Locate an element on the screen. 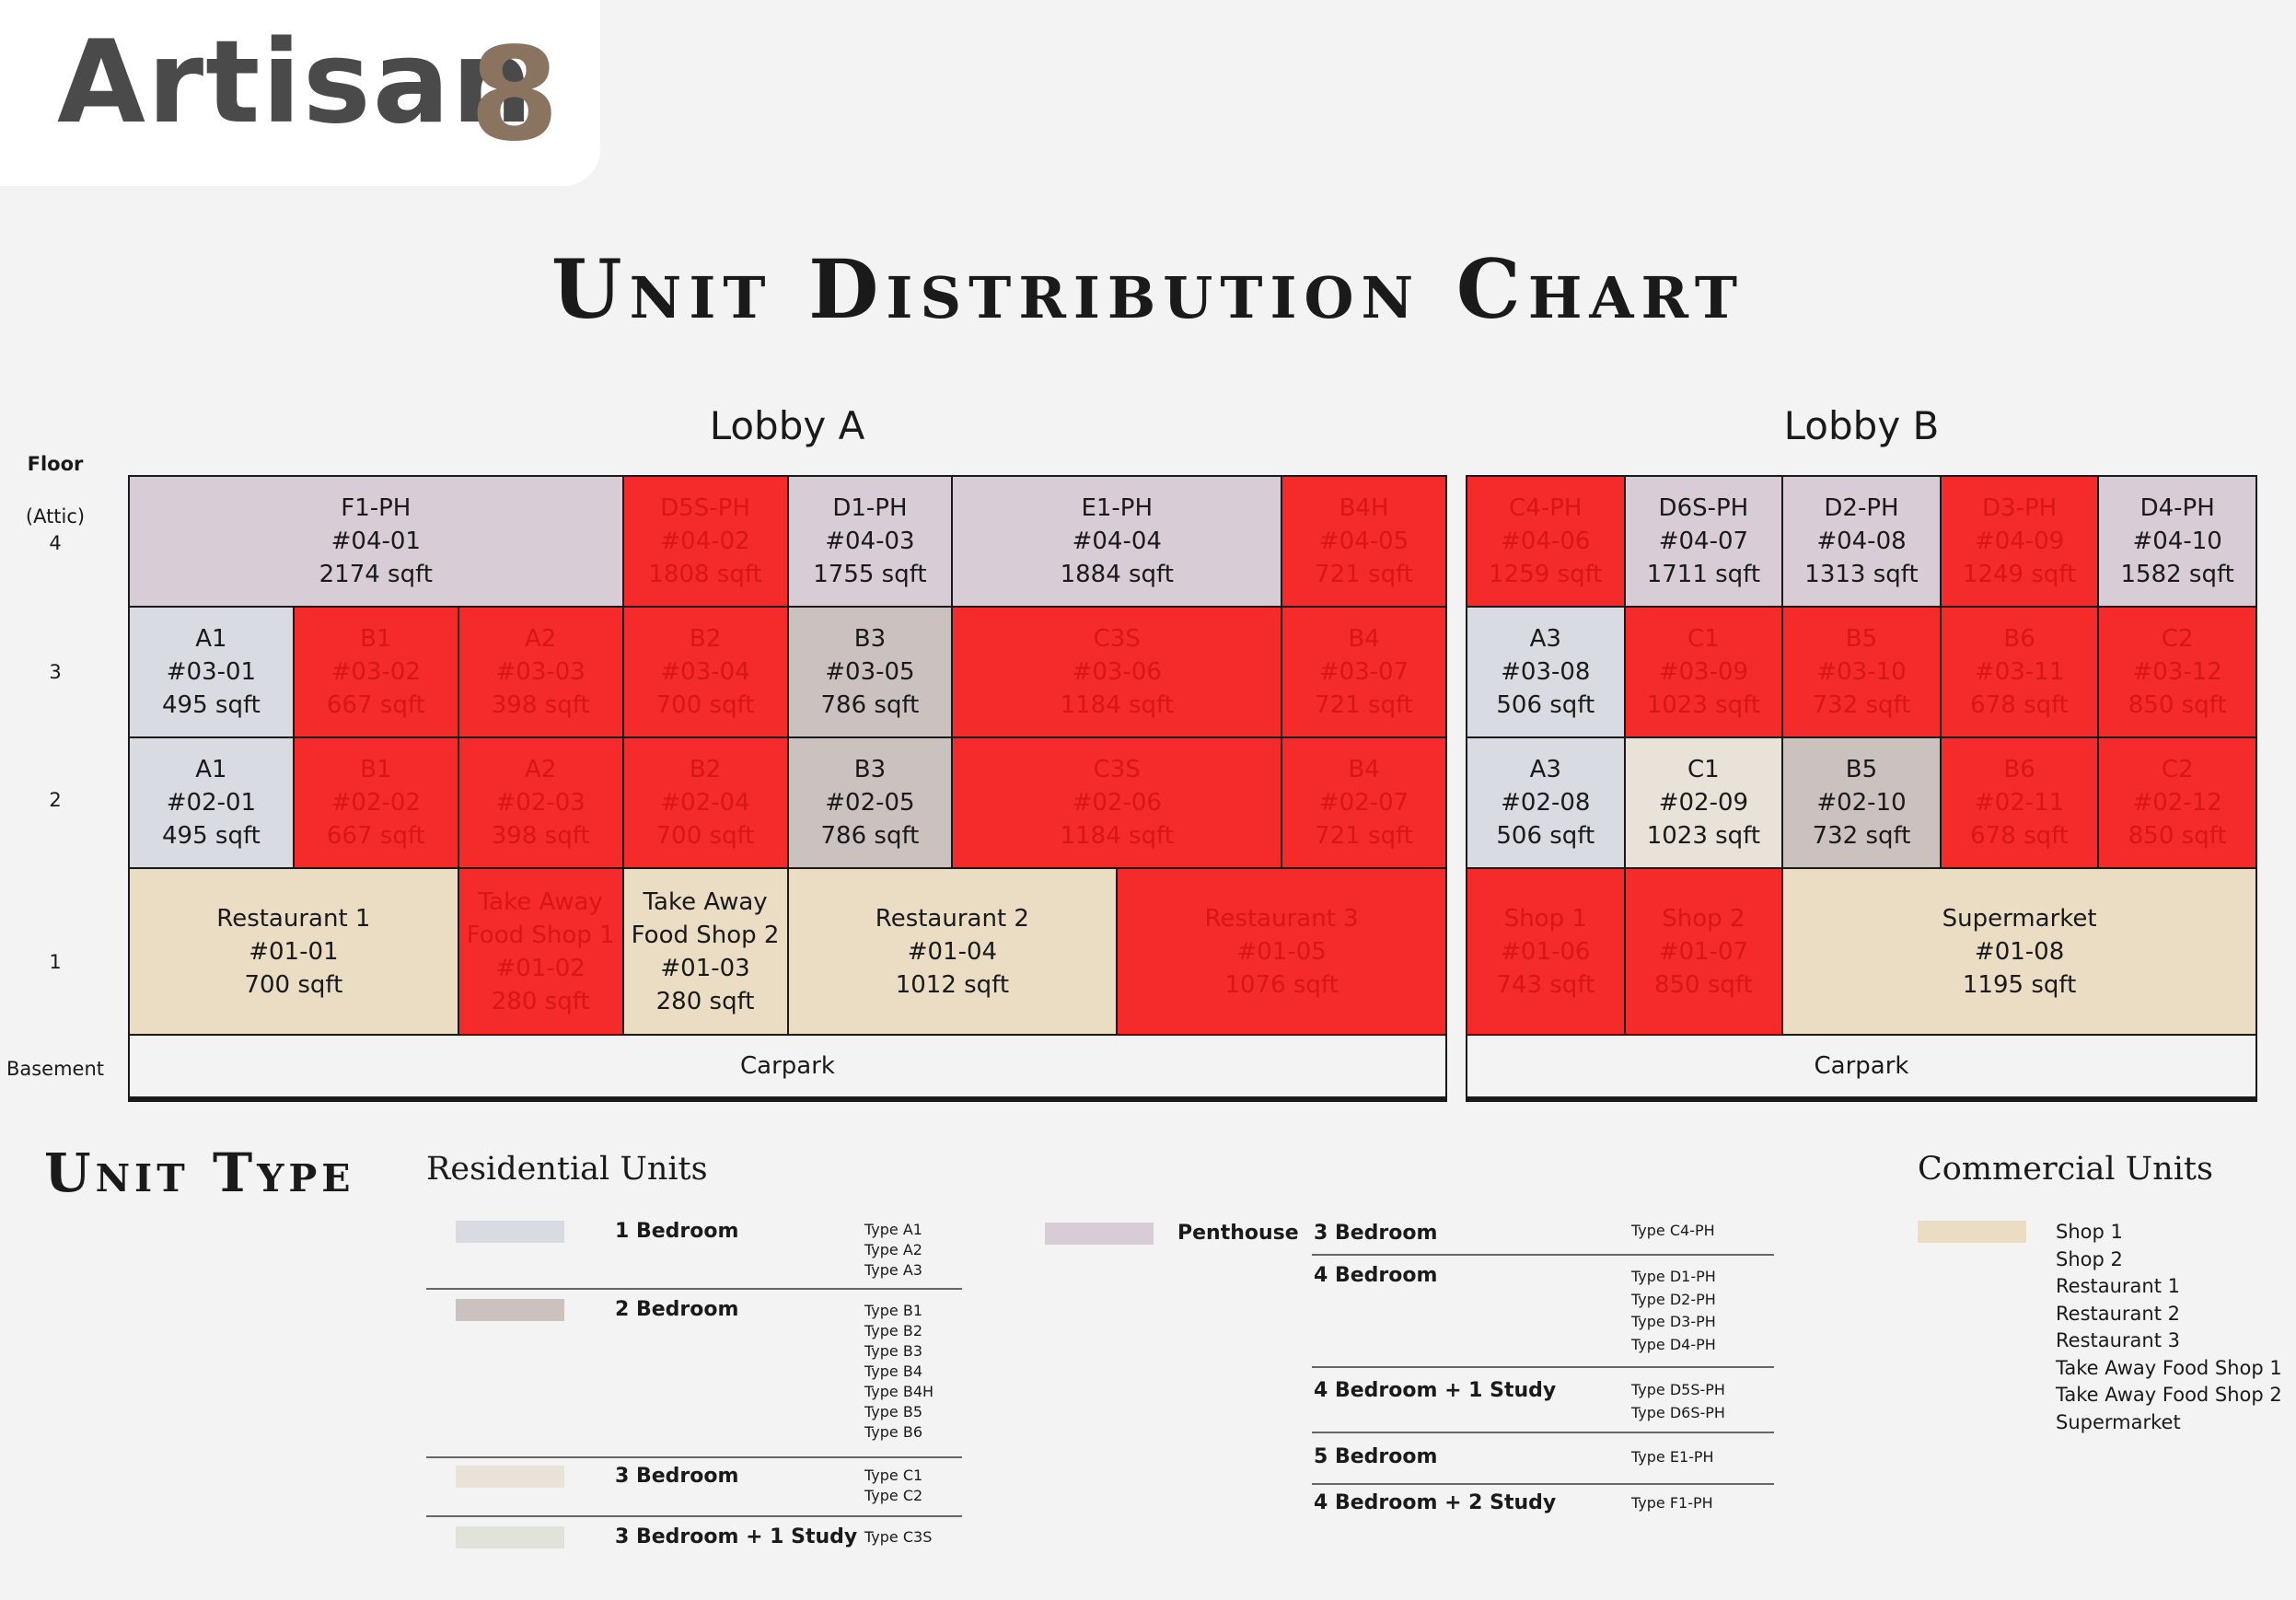  unit-label: D2-PH #04-08 1313 sqft is located at coordinates (1861, 541).